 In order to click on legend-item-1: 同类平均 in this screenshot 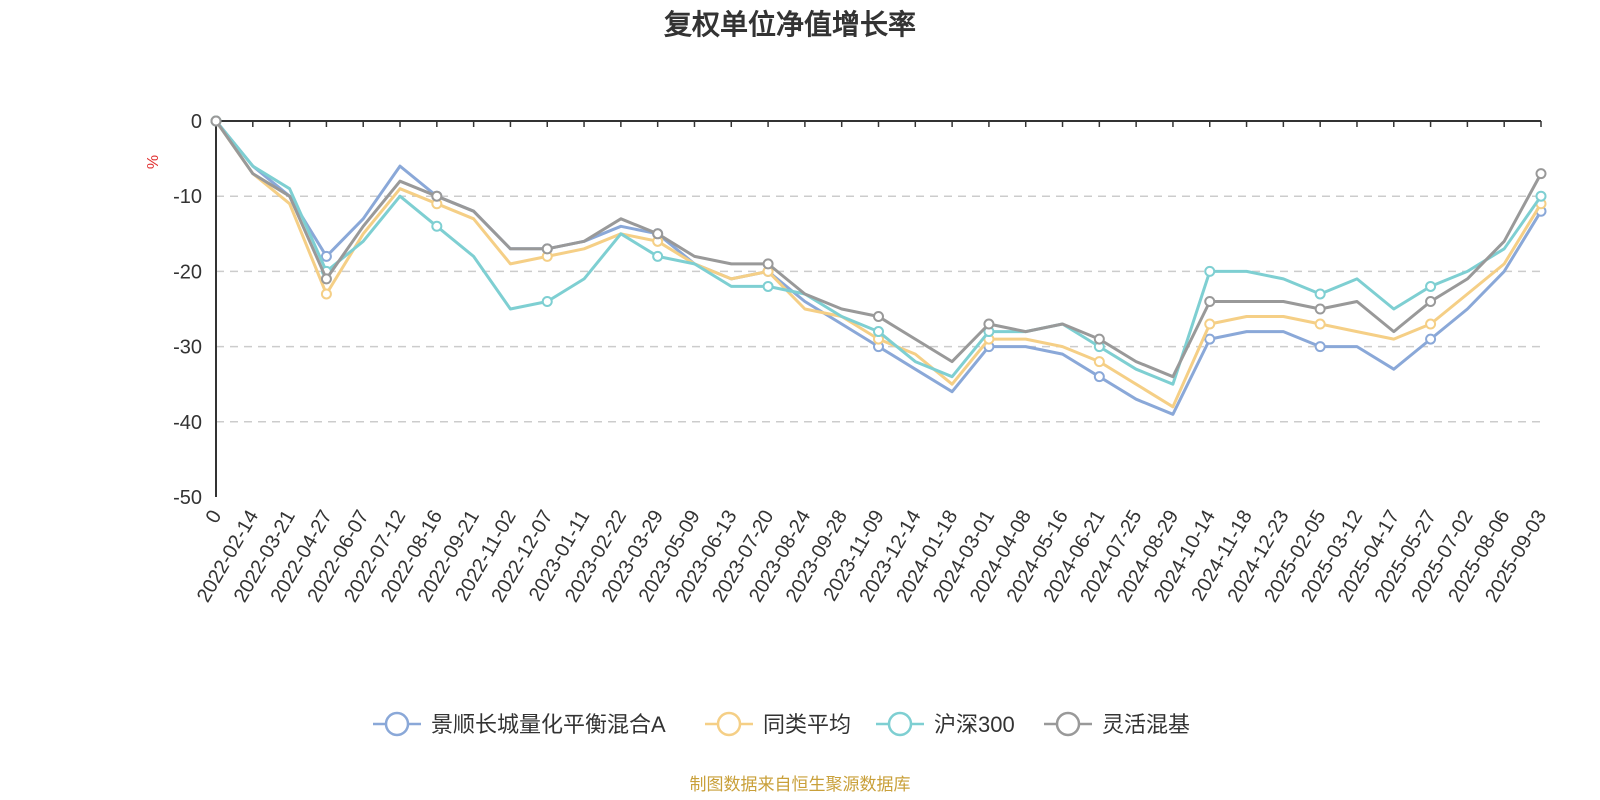, I will do `click(778, 724)`.